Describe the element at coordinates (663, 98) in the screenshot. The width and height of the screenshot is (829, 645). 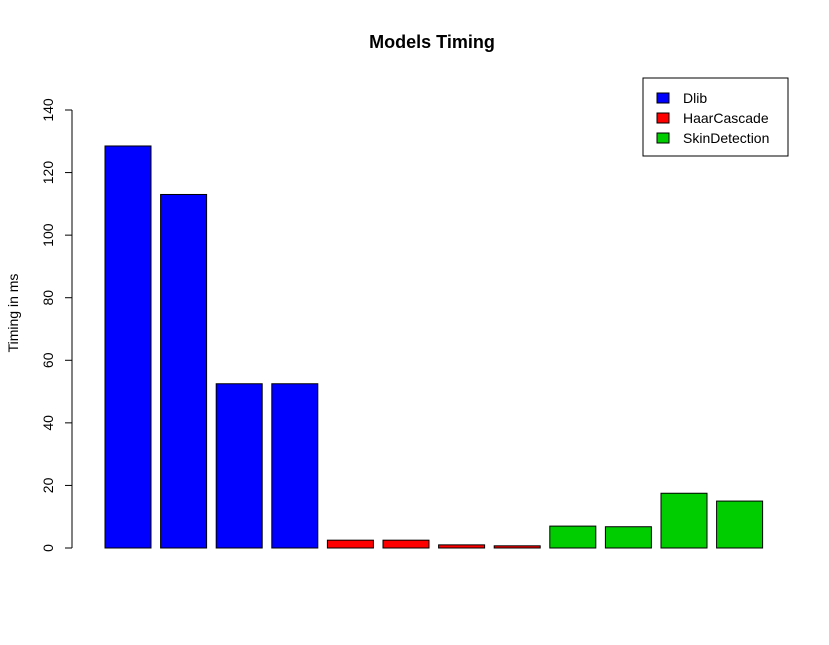
I see `legend-swatch-dlib` at that location.